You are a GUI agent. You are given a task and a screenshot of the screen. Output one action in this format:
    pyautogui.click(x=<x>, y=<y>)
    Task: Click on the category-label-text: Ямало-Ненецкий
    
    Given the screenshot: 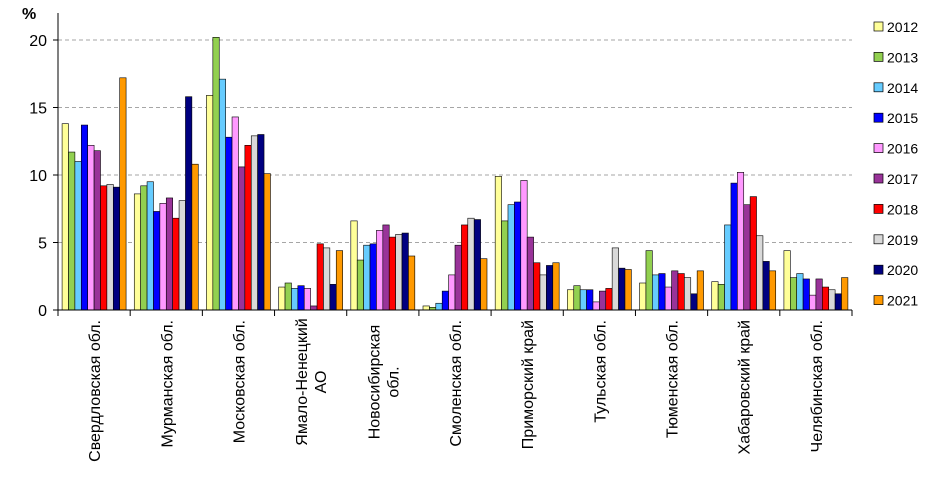 What is the action you would take?
    pyautogui.click(x=302, y=381)
    